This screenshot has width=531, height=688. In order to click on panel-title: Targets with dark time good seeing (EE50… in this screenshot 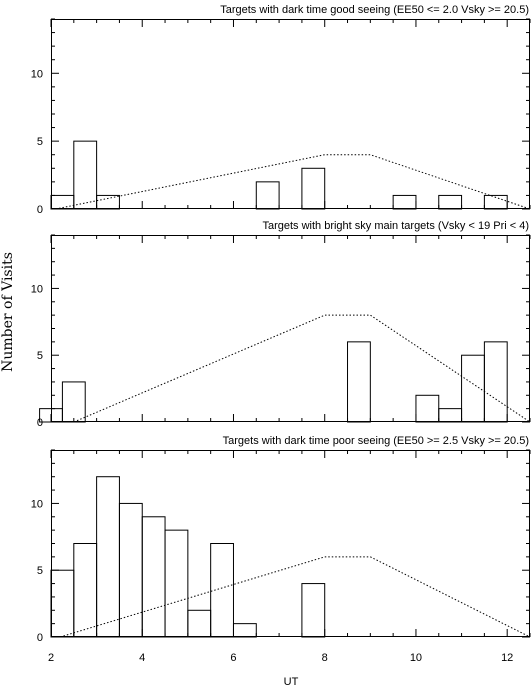, I will do `click(374, 10)`.